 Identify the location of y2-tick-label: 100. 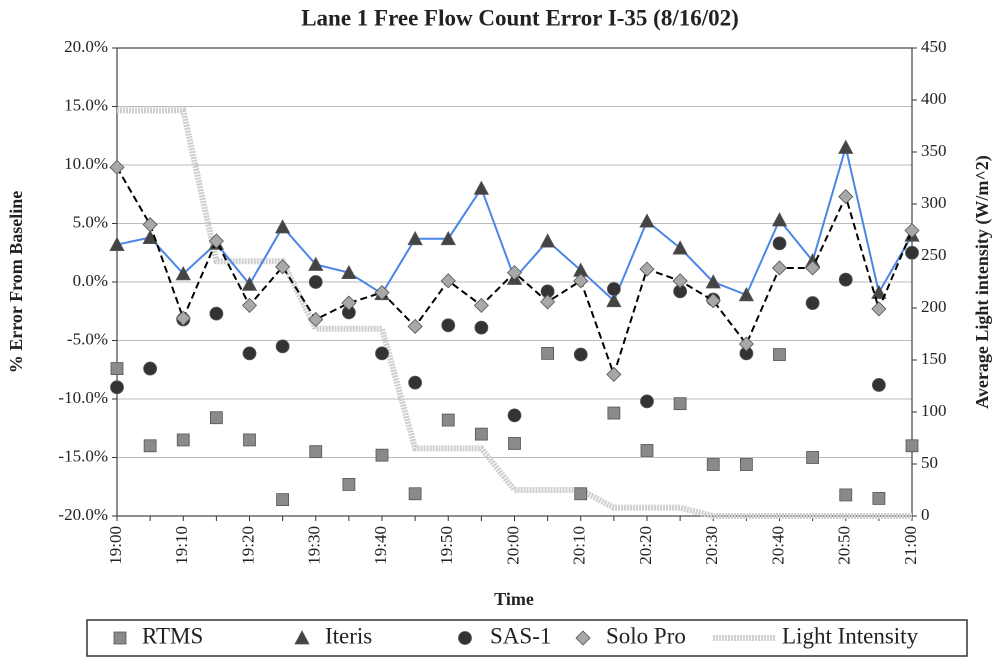
(934, 410).